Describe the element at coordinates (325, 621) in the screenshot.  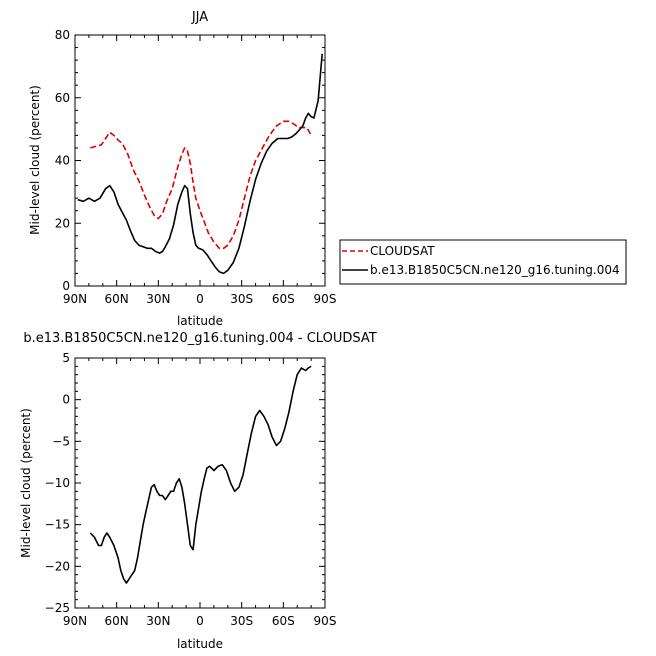
I see `bottom-chart-x-tick-label: 90S` at that location.